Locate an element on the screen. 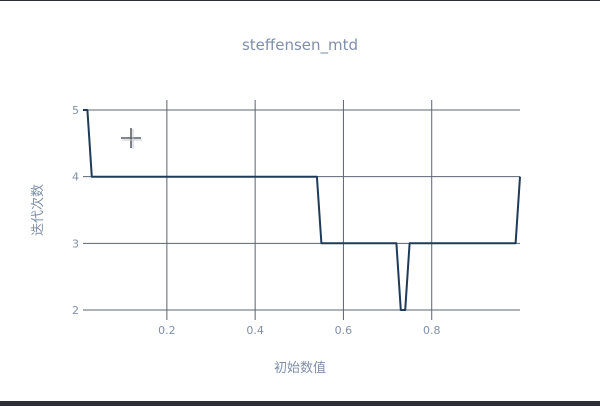 Image resolution: width=600 pixels, height=406 pixels. y-tick-label: 5 is located at coordinates (75, 110).